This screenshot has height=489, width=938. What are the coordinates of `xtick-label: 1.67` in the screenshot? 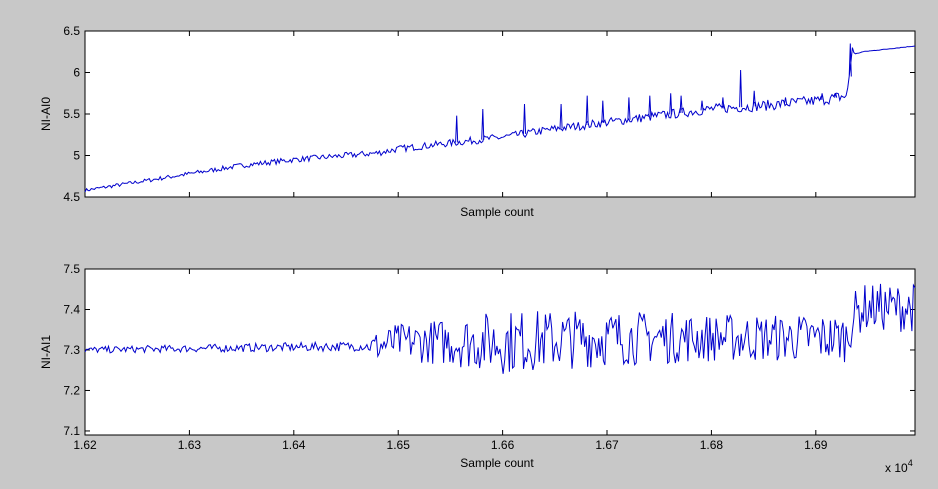 It's located at (607, 445).